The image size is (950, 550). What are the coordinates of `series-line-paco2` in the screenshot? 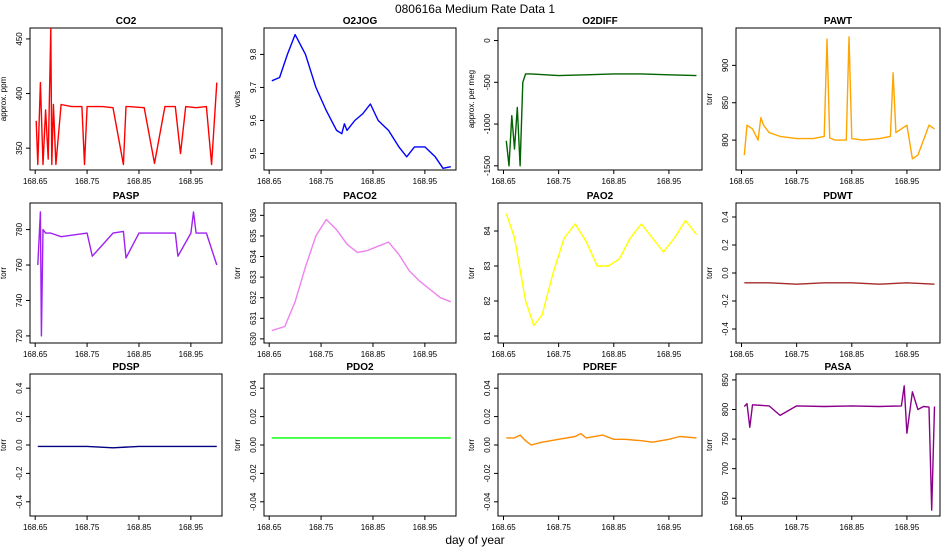 It's located at (361, 275).